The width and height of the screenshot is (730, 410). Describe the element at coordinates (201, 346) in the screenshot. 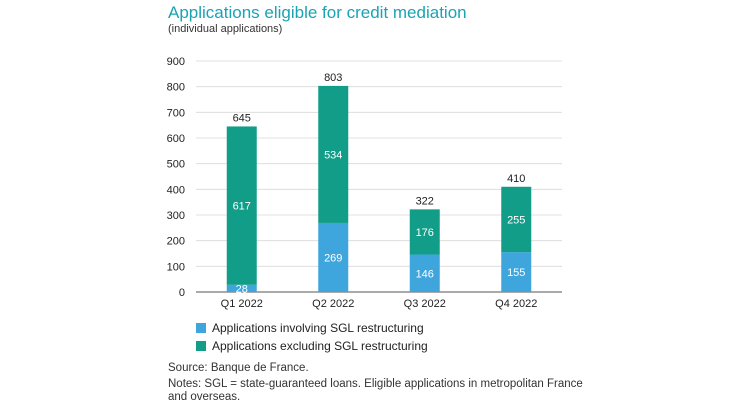

I see `legend-swatch-non-sgl` at that location.